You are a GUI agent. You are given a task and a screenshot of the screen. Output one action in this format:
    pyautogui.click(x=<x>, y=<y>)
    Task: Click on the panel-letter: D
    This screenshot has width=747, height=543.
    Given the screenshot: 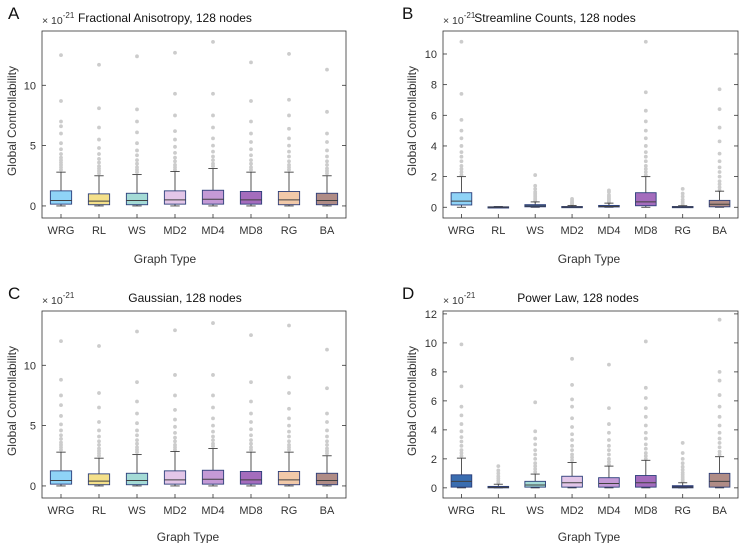 What is the action you would take?
    pyautogui.click(x=408, y=293)
    